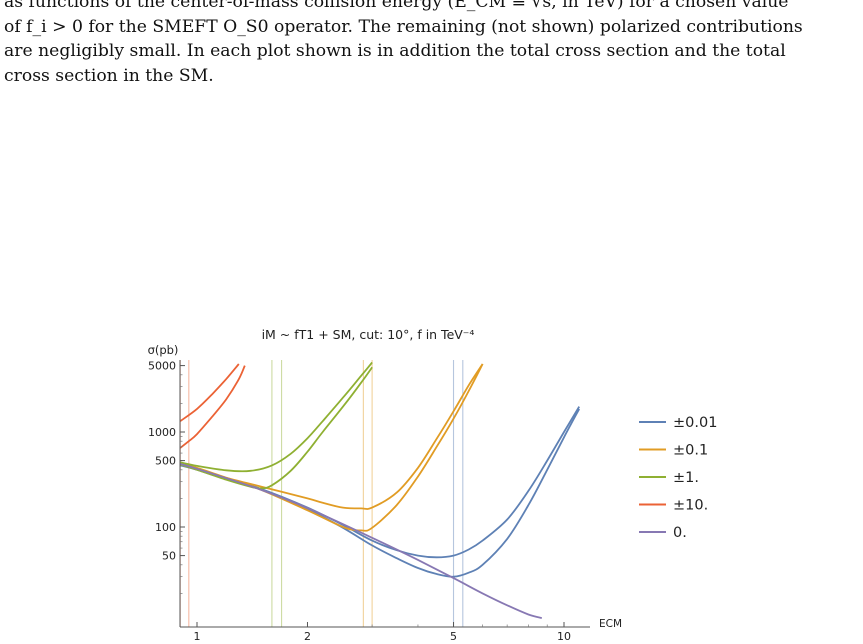  What do you see at coordinates (690, 506) in the screenshot?
I see `legend-label-3: ±10.` at bounding box center [690, 506].